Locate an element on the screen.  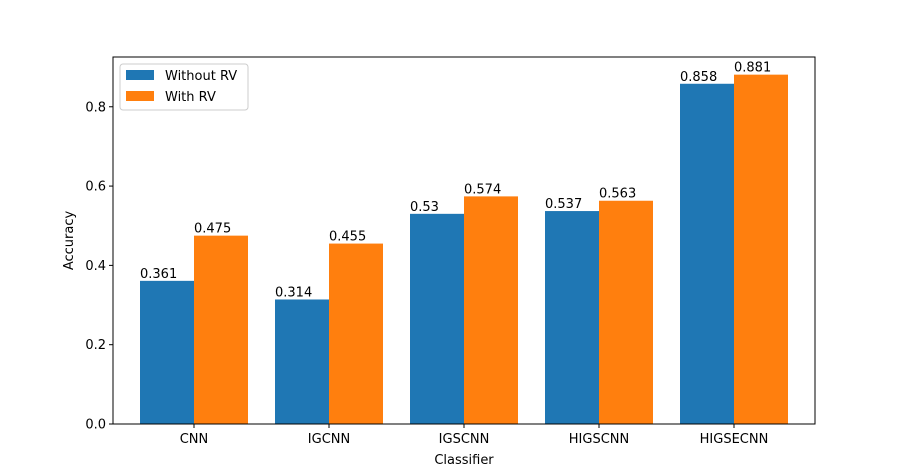
data-label-without-rv-higscnn: 0.537 is located at coordinates (563, 204).